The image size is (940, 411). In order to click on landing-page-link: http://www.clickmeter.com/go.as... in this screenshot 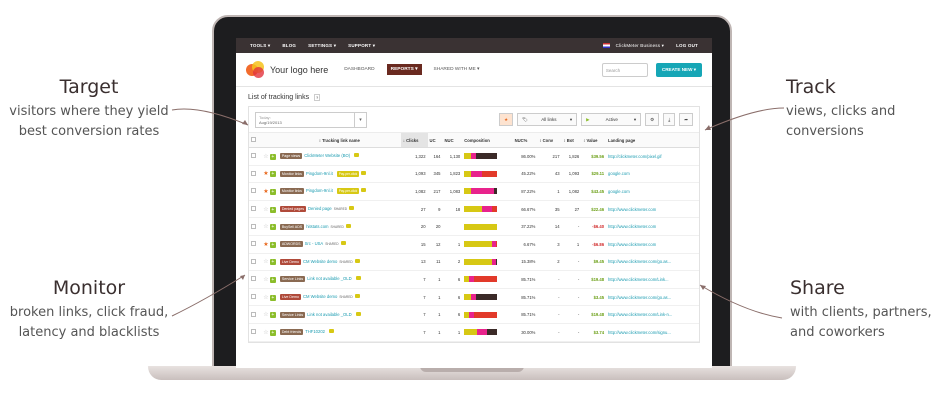, I will do `click(652, 262)`.